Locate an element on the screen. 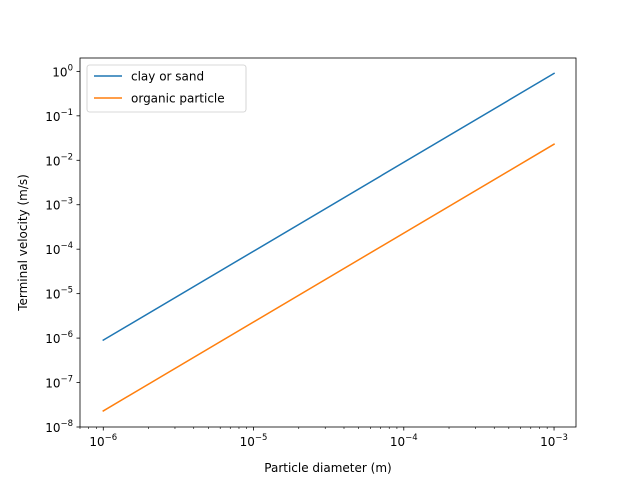 The height and width of the screenshot is (480, 640). y-tick-label: 10⁻² is located at coordinates (59, 160).